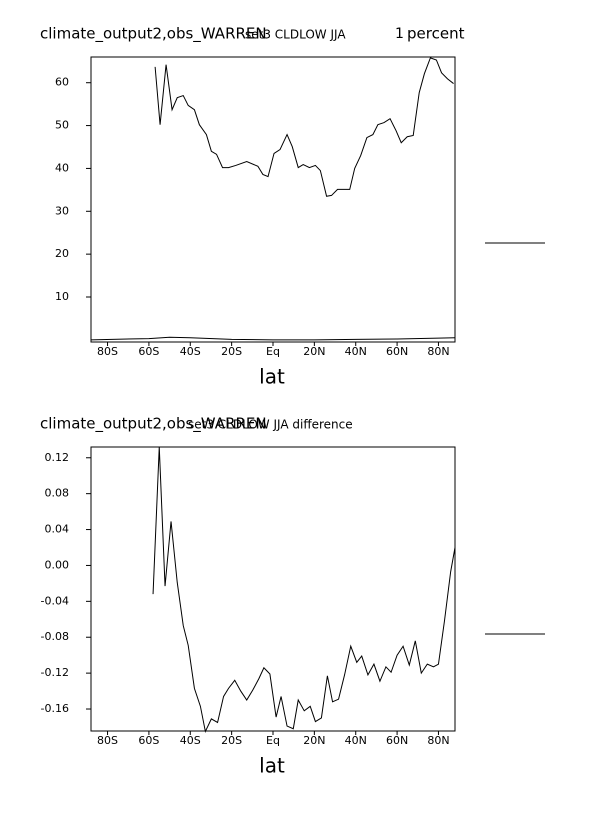 The width and height of the screenshot is (606, 814). What do you see at coordinates (399, 34) in the screenshot?
I see `annotation: 1` at bounding box center [399, 34].